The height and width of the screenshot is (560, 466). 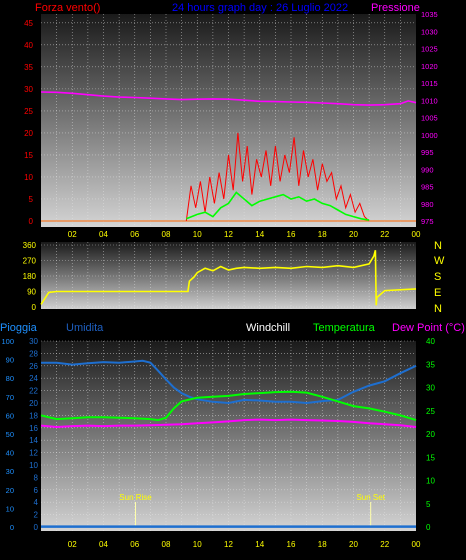 I want to click on windchill-label: Windchill, so click(x=268, y=328).